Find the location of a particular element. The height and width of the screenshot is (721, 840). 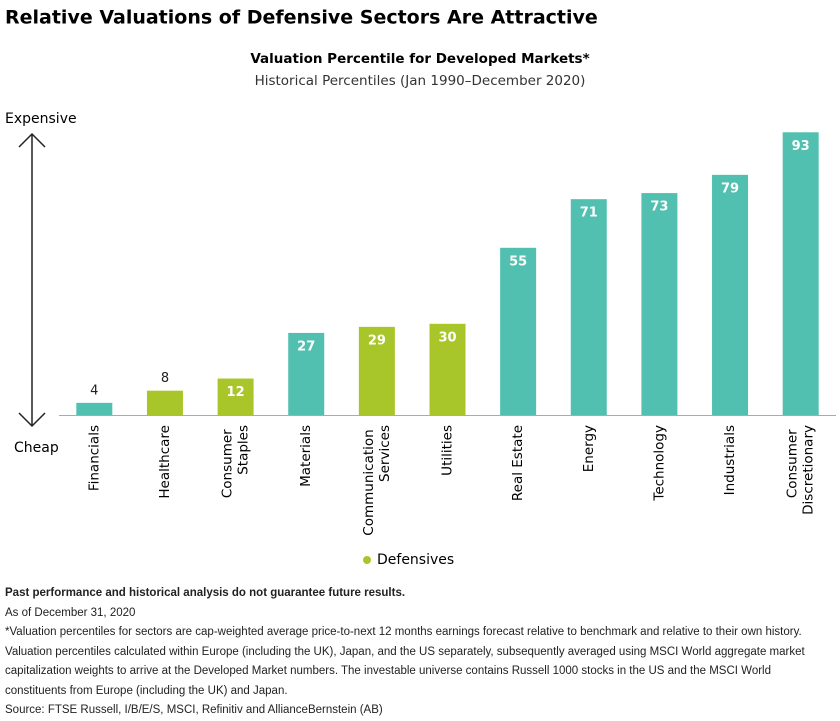

legend-swatch is located at coordinates (367, 560).